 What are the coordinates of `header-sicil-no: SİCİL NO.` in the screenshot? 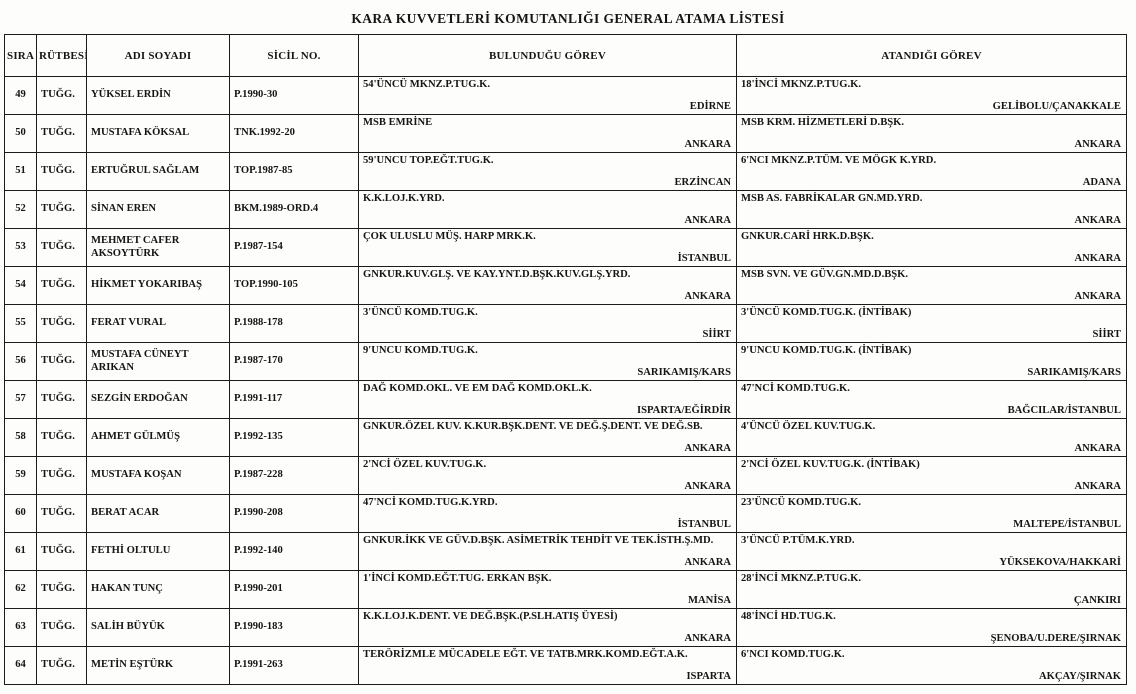 It's located at (294, 55).